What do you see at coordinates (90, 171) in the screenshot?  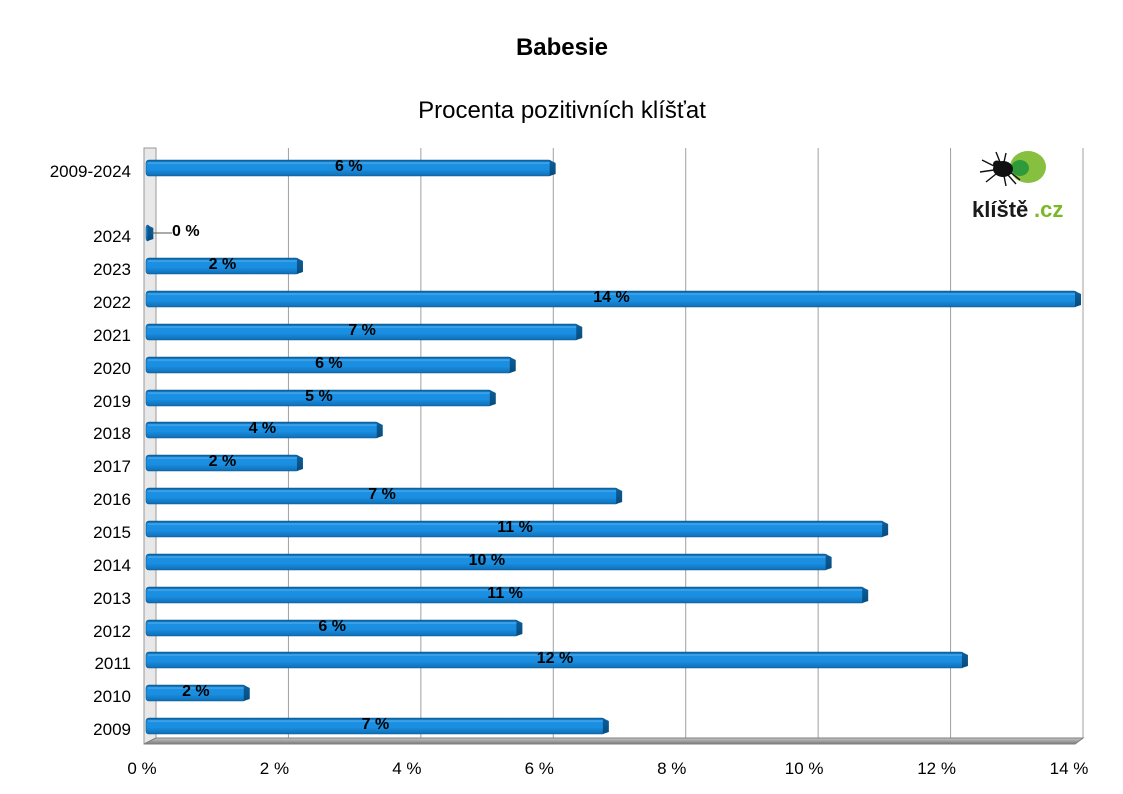 I see `category-label: 2009-2024` at bounding box center [90, 171].